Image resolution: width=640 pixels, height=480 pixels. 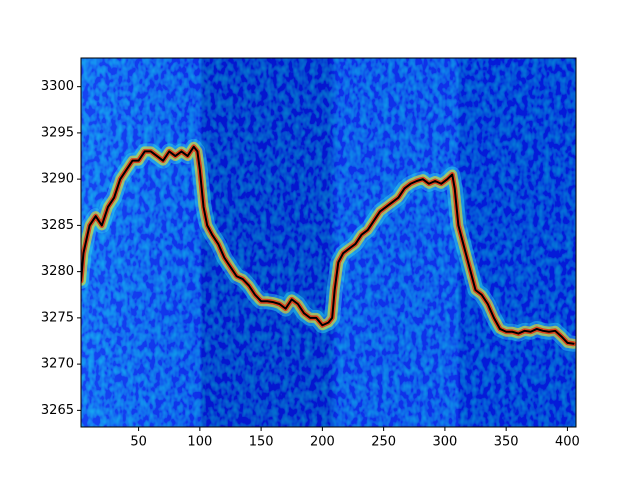 I want to click on y-tick-label: 3295, so click(x=57, y=132).